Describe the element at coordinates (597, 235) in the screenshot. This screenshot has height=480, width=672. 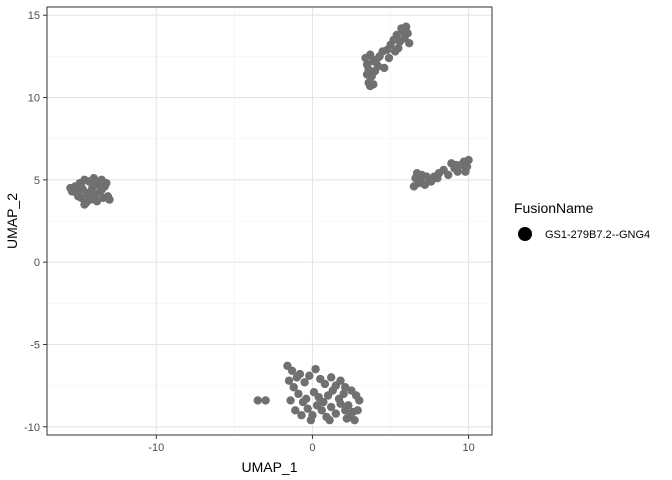
I see `legend-entry-label: GS1-279B7.2--GNG4` at that location.